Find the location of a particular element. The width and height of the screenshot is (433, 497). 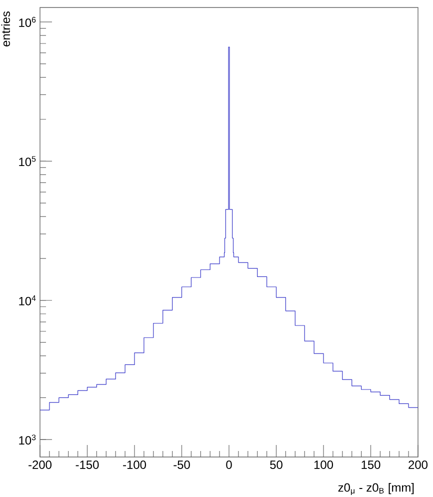

x-tick-label: 0 is located at coordinates (229, 464).